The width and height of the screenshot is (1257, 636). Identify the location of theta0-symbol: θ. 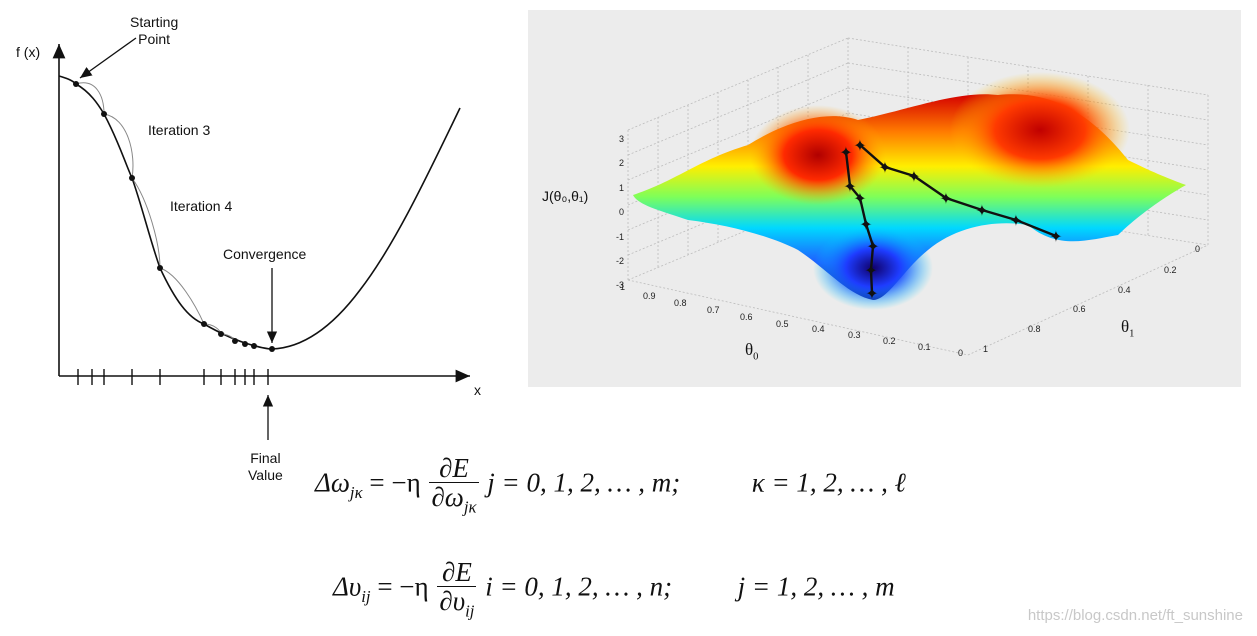
(749, 349).